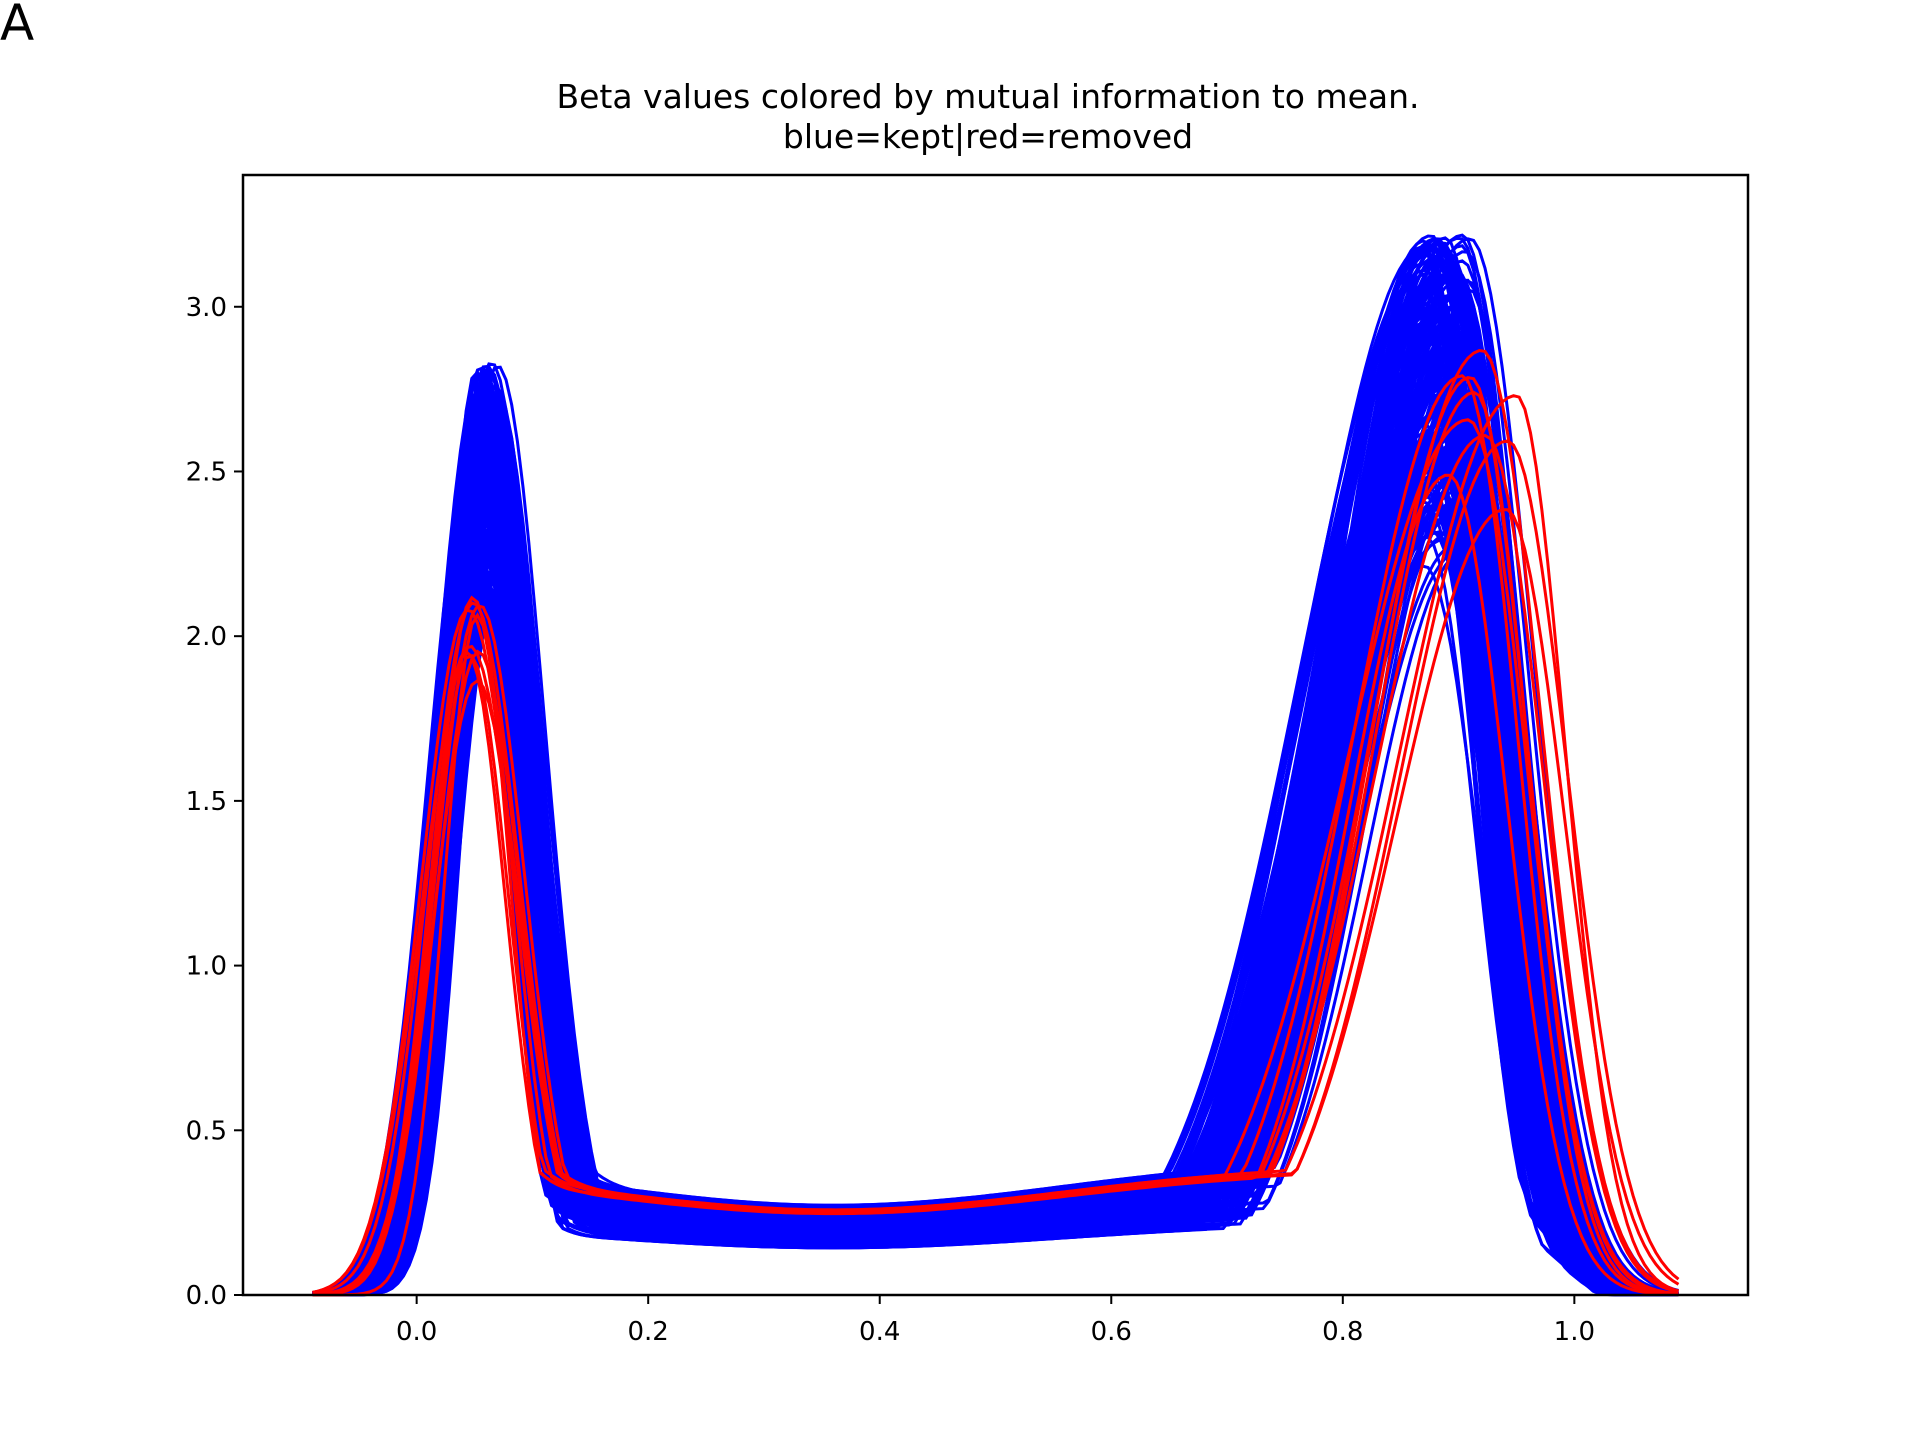  I want to click on x-tick-label: 0.0, so click(416, 1332).